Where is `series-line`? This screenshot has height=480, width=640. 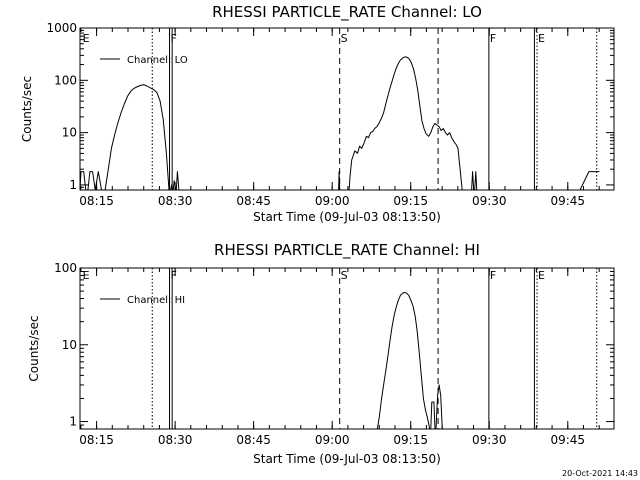
series-line is located at coordinates (409, 361).